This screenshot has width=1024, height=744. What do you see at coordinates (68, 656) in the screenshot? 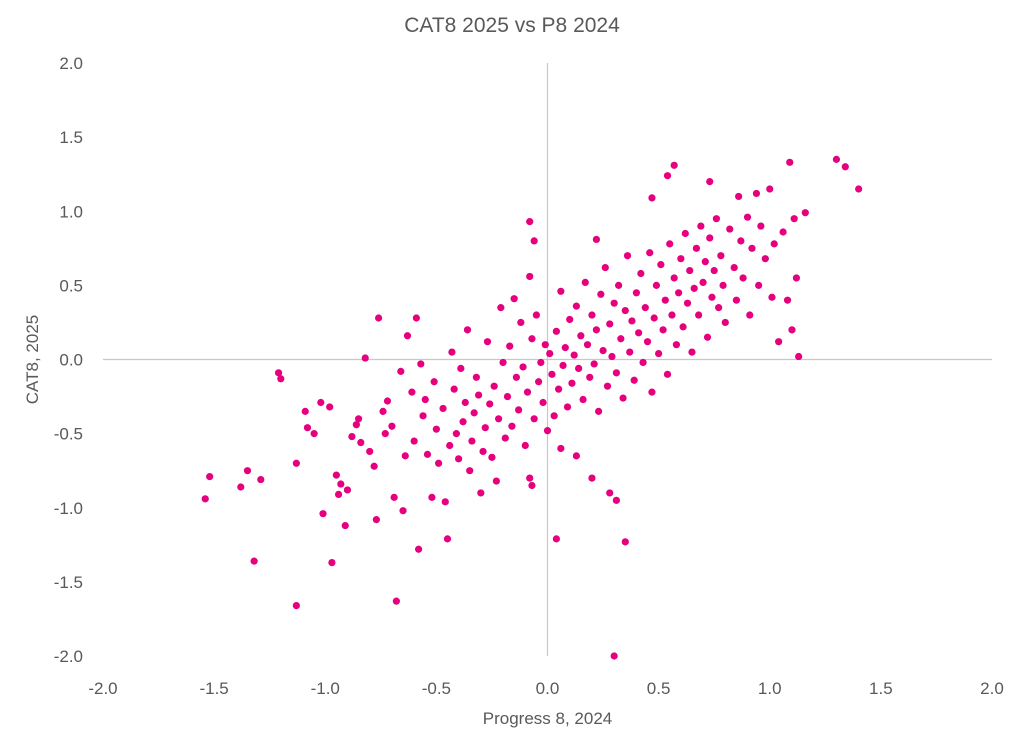
I see `y-tick-label: -2.0` at bounding box center [68, 656].